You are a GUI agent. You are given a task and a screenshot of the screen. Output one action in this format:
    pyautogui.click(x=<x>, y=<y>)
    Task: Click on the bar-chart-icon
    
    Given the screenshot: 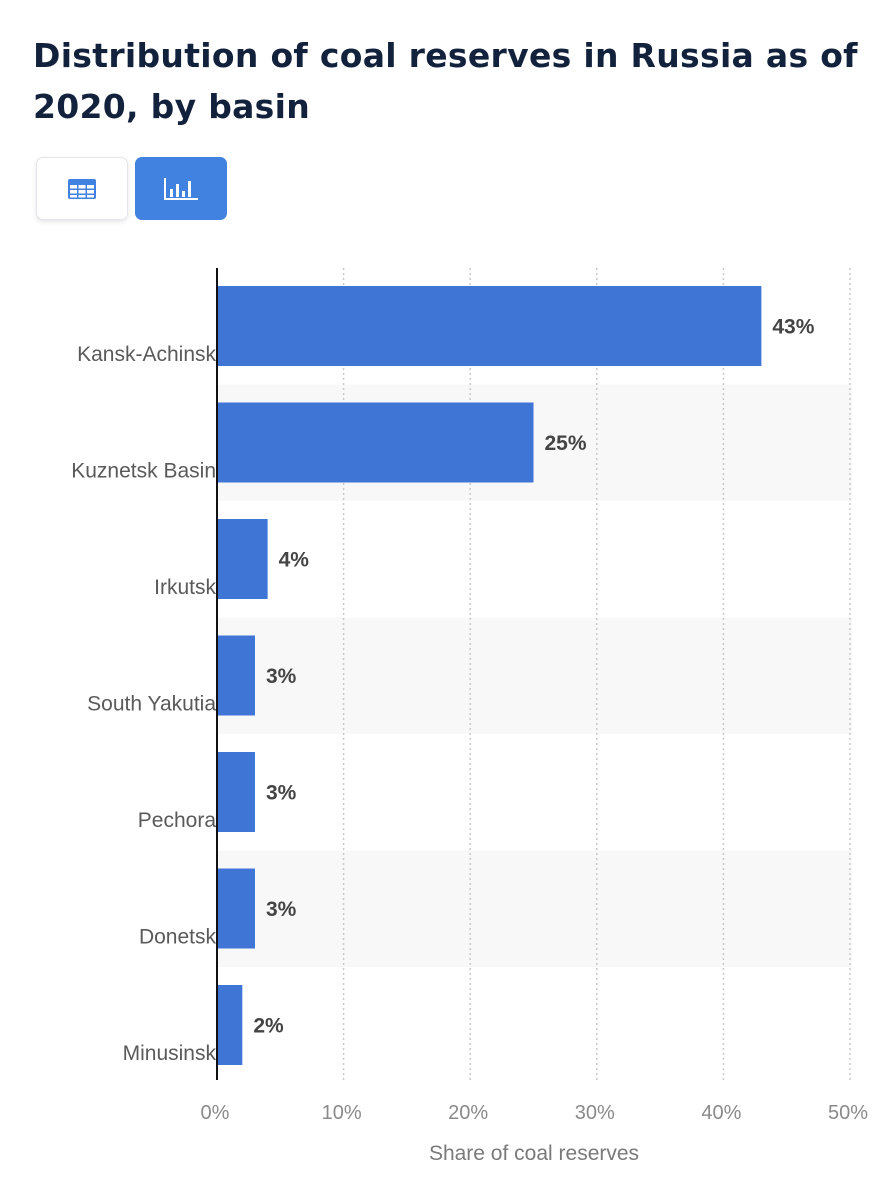 What is the action you would take?
    pyautogui.click(x=181, y=189)
    